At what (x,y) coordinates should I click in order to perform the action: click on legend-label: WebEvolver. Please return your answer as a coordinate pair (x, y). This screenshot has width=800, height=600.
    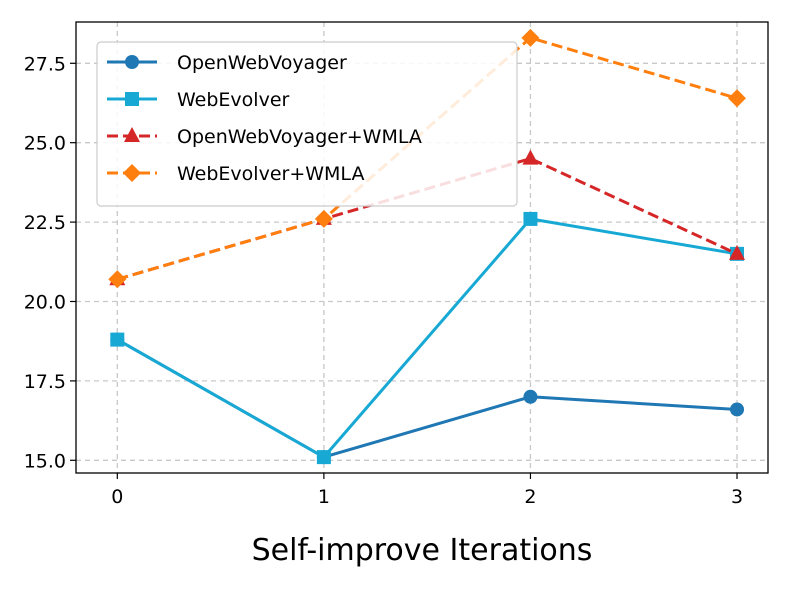
    Looking at the image, I should click on (233, 100).